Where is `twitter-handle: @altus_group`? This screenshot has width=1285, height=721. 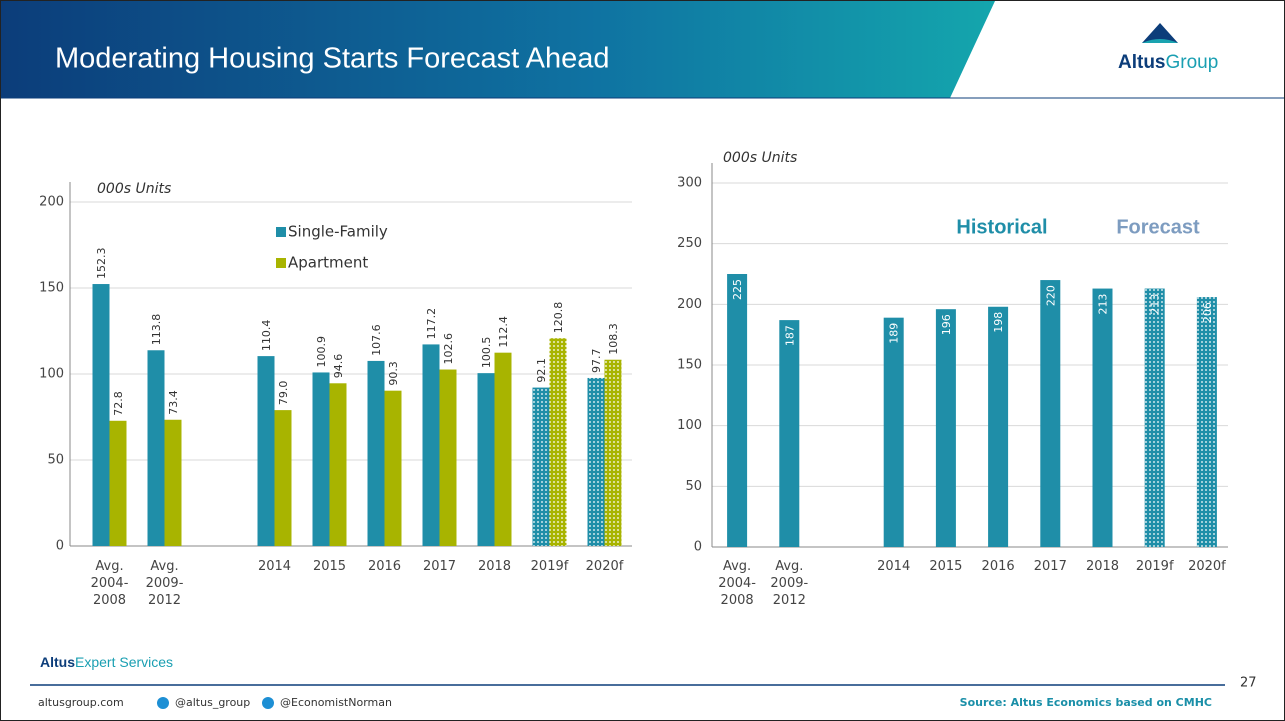 twitter-handle: @altus_group is located at coordinates (212, 702).